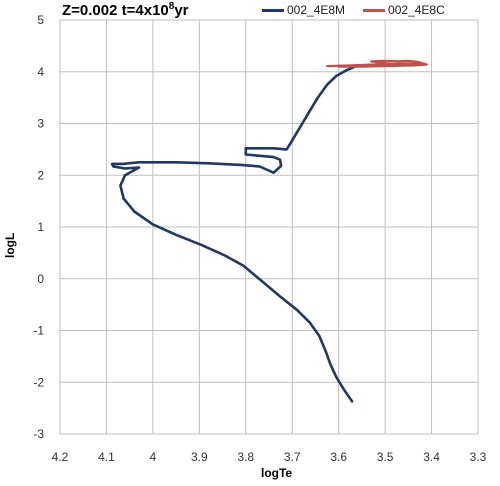 The height and width of the screenshot is (486, 500). Describe the element at coordinates (171, 6) in the screenshot. I see `chart-title-exponent: 8` at that location.